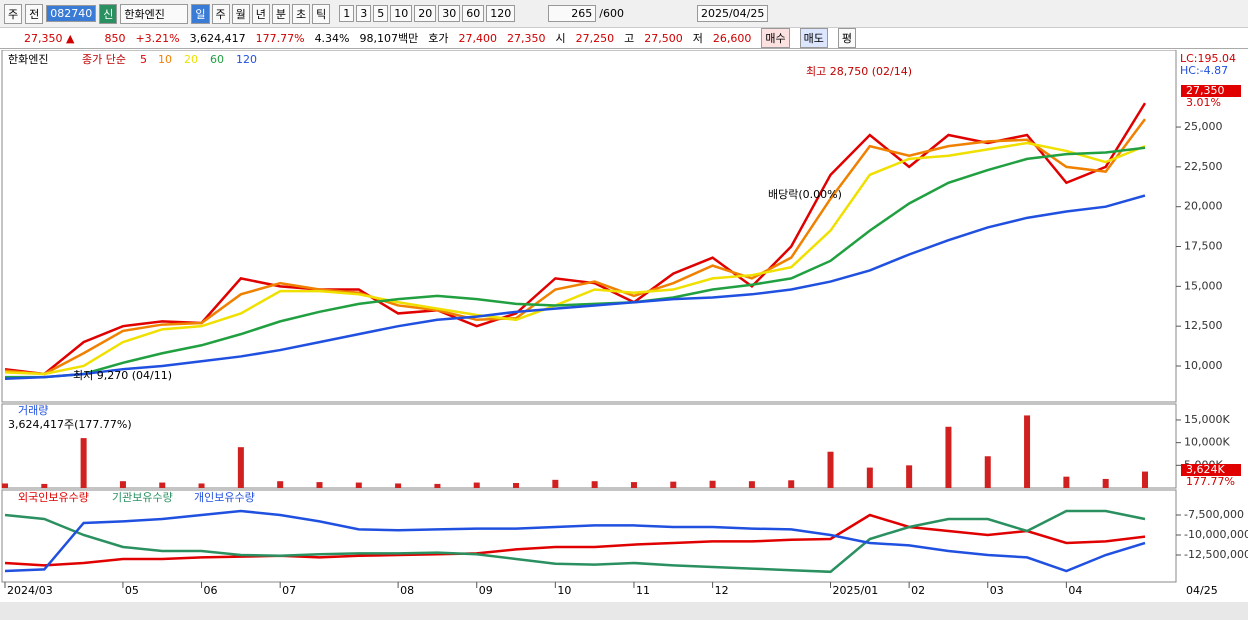 The height and width of the screenshot is (621, 1248). What do you see at coordinates (280, 13) in the screenshot?
I see `period-button: 분` at bounding box center [280, 13].